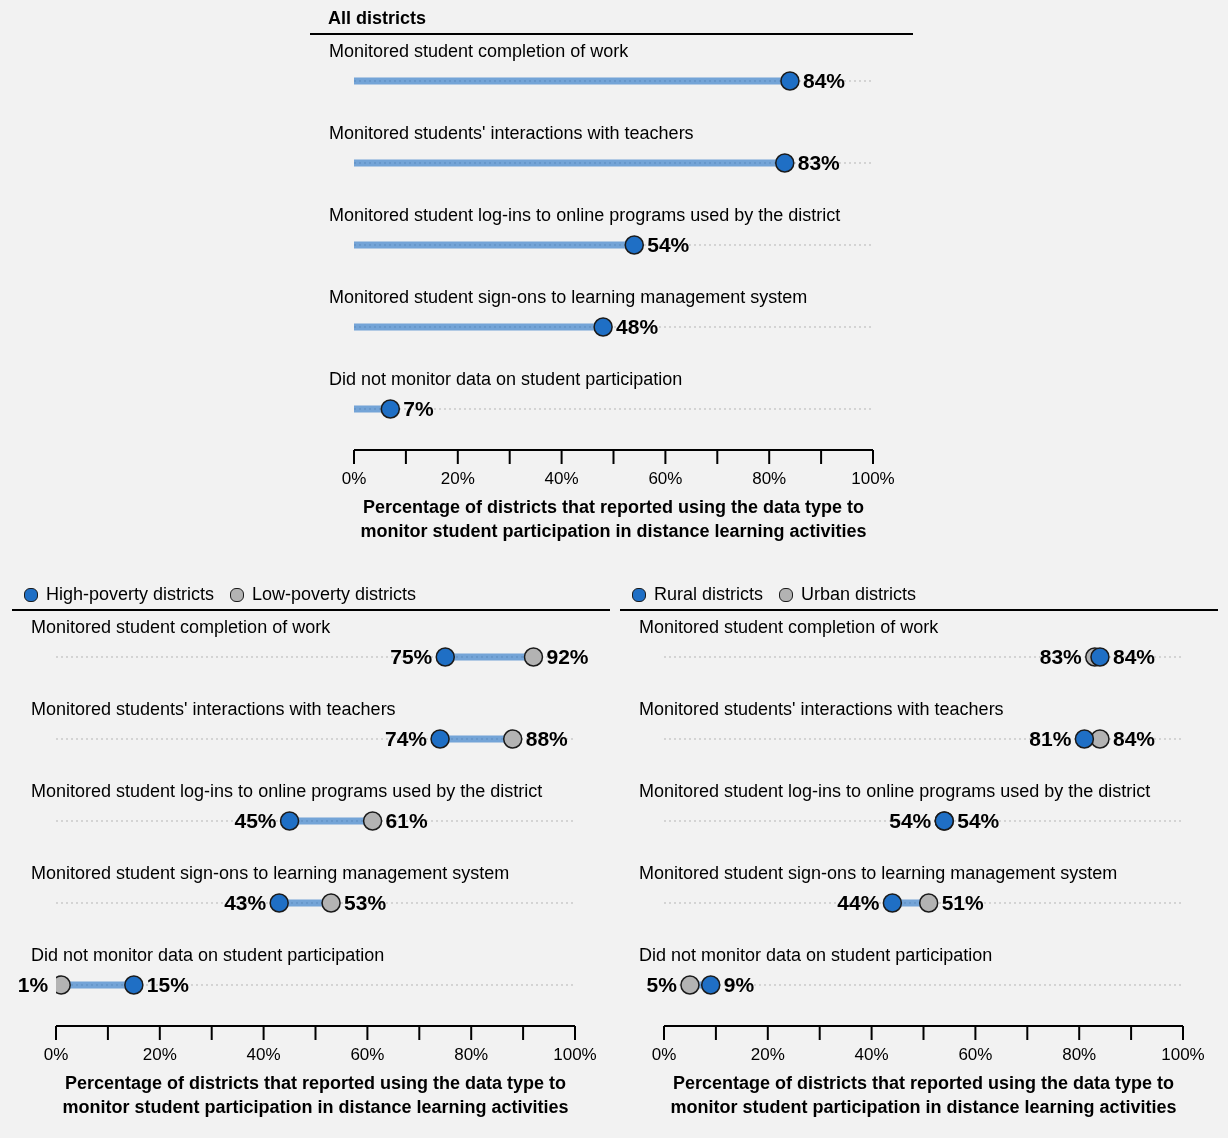 The width and height of the screenshot is (1228, 1138). I want to click on data-label: 53%, so click(365, 902).